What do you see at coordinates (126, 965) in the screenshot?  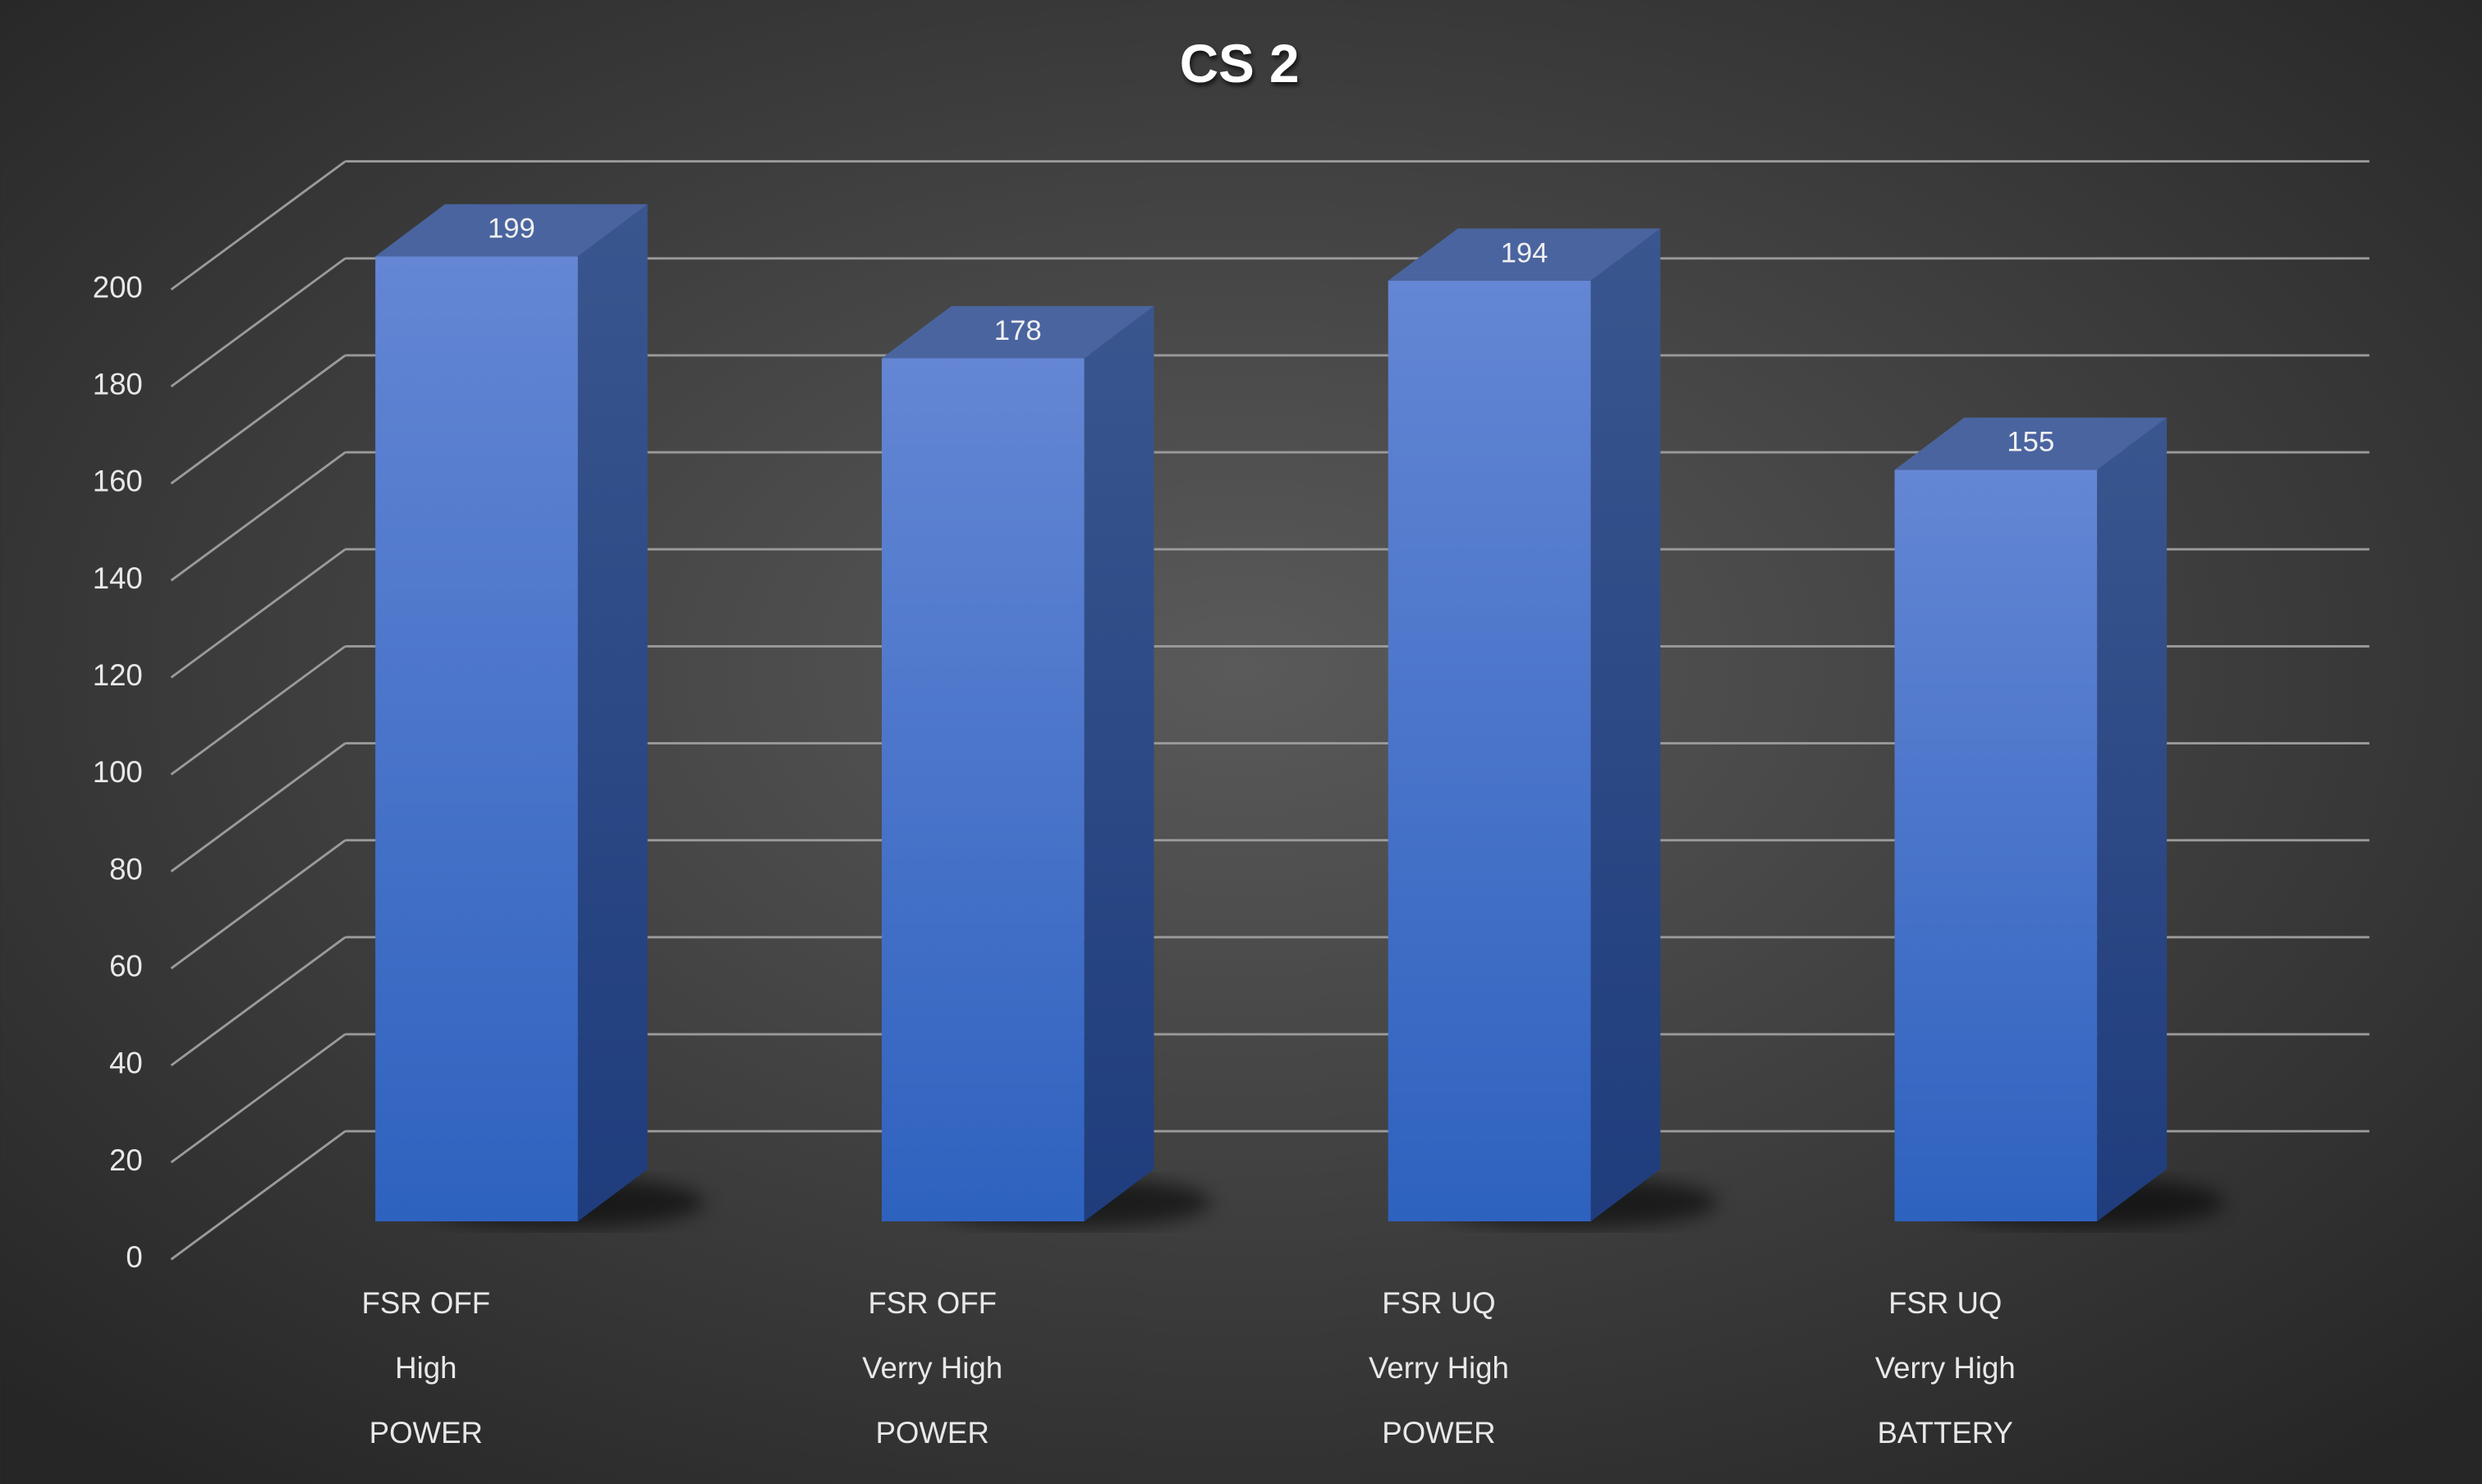 I see `y-tick-label: 60` at bounding box center [126, 965].